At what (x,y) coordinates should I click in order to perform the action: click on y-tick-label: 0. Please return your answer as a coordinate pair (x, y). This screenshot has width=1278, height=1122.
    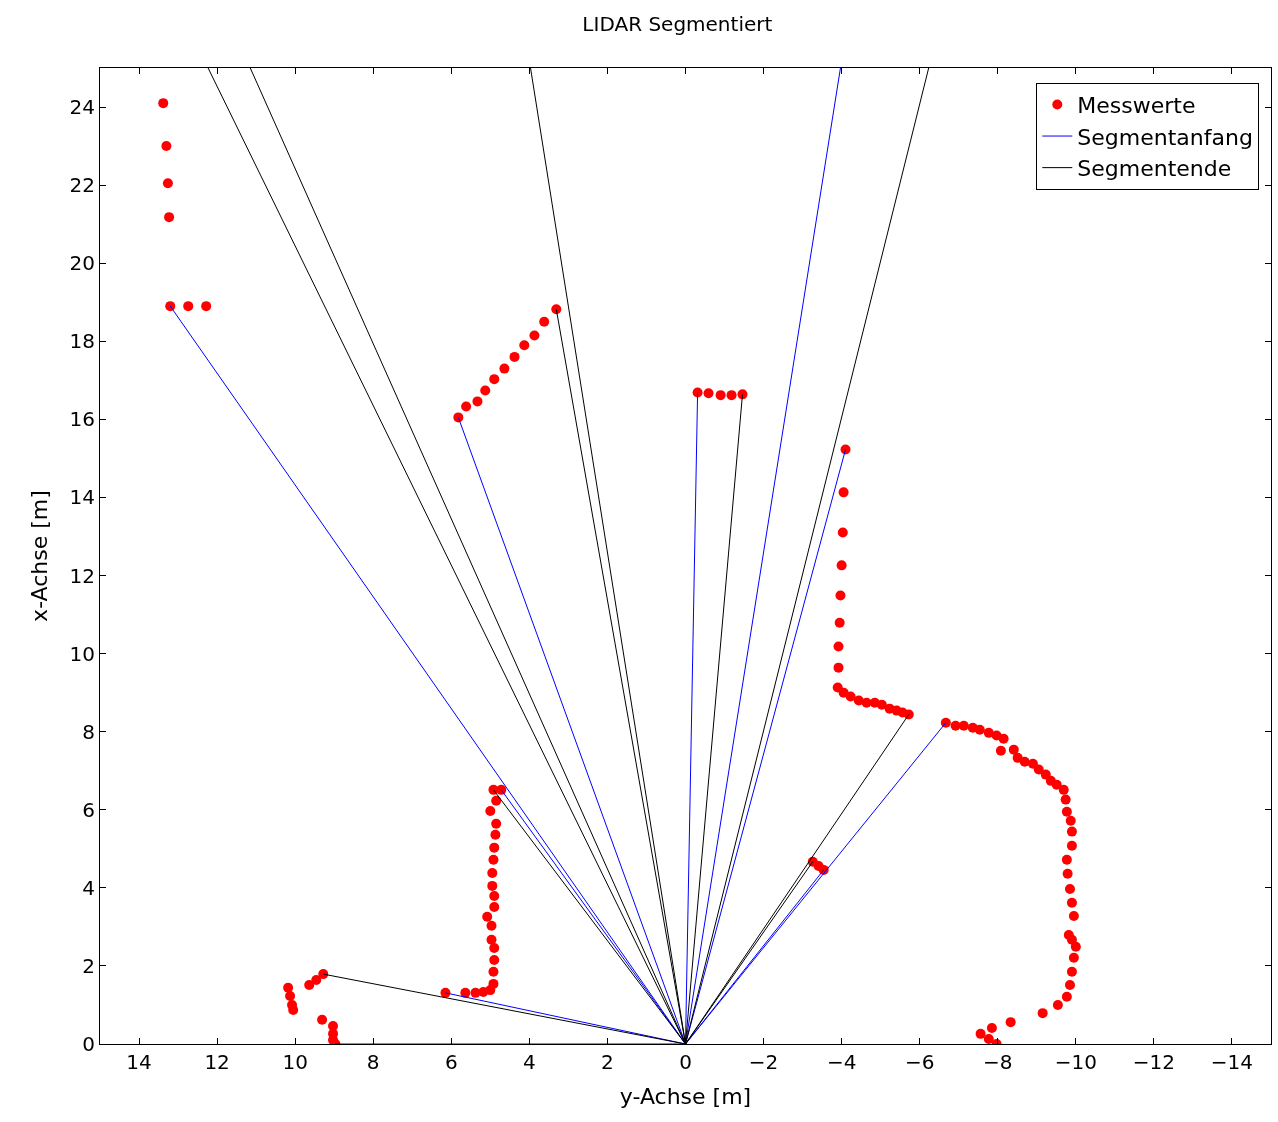
    Looking at the image, I should click on (88, 1044).